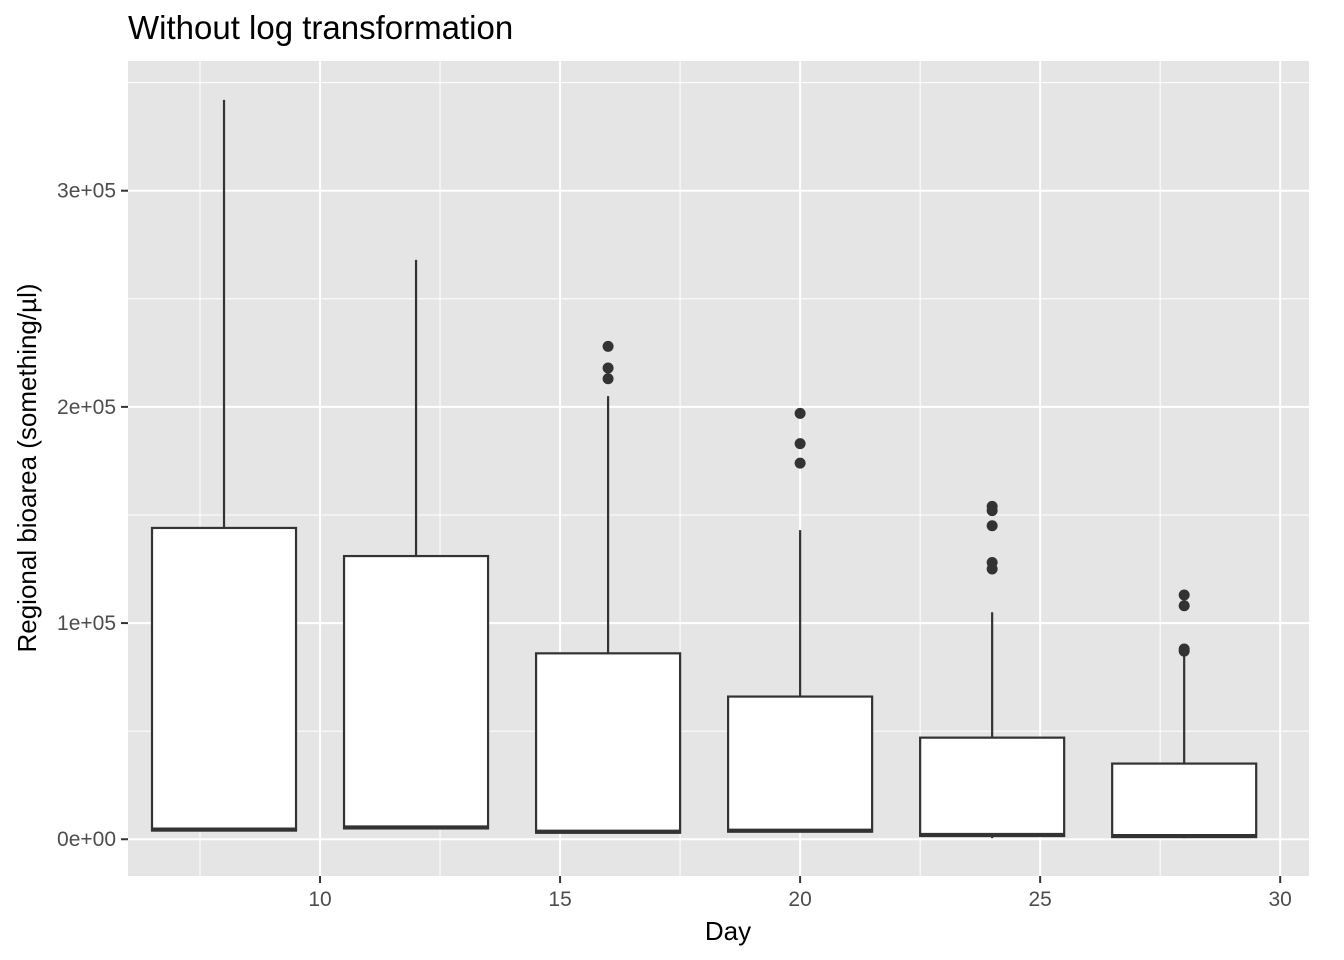 The image size is (1344, 960). I want to click on y-tick-label: 2e+05, so click(86, 407).